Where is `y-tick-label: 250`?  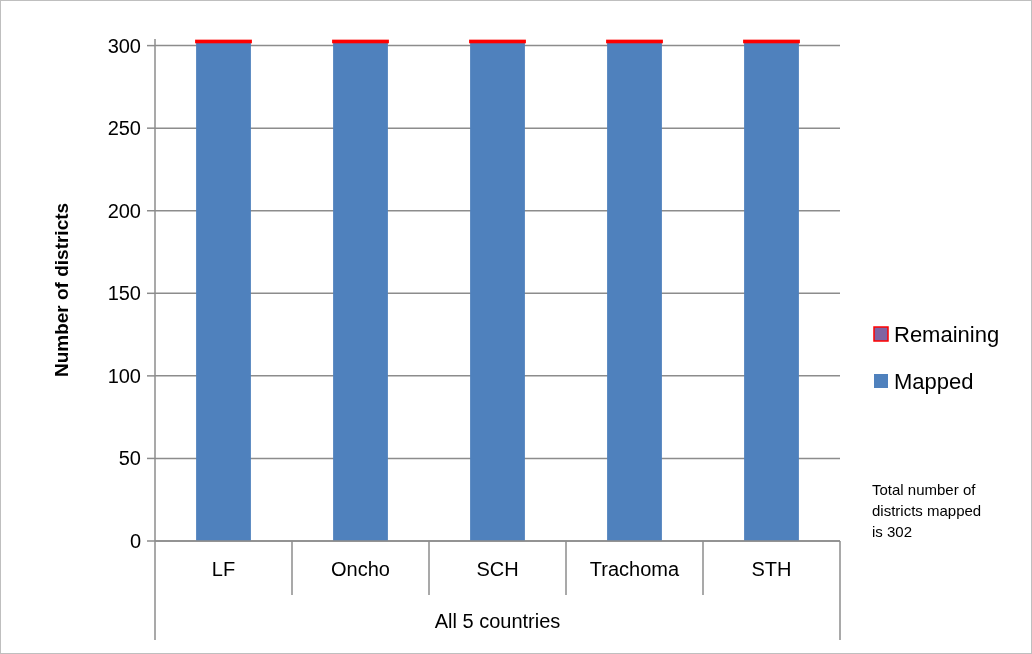 y-tick-label: 250 is located at coordinates (124, 128).